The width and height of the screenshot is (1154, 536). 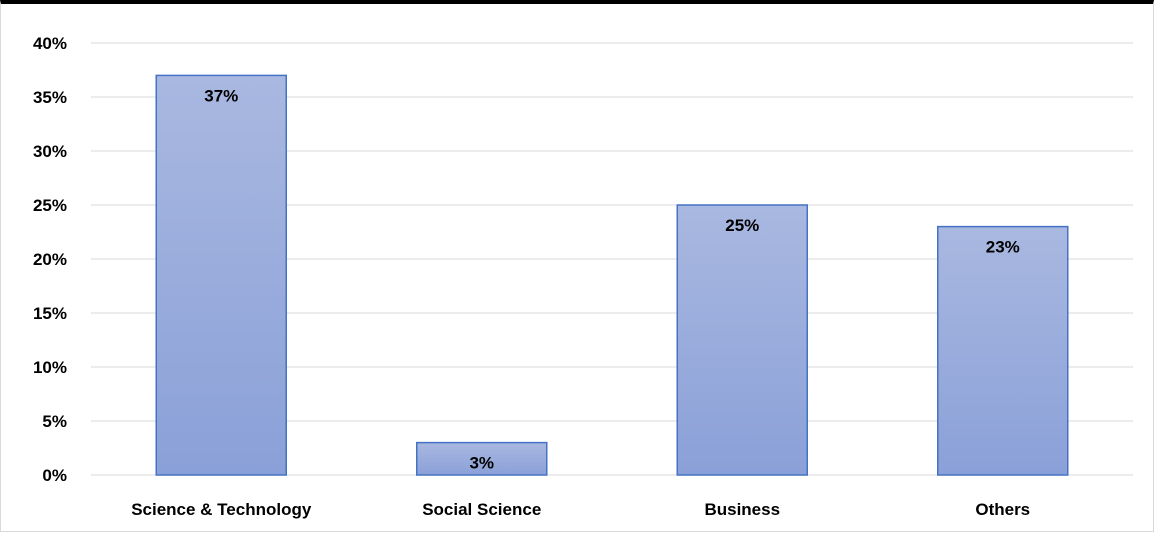 What do you see at coordinates (742, 509) in the screenshot?
I see `x-category-label: Business` at bounding box center [742, 509].